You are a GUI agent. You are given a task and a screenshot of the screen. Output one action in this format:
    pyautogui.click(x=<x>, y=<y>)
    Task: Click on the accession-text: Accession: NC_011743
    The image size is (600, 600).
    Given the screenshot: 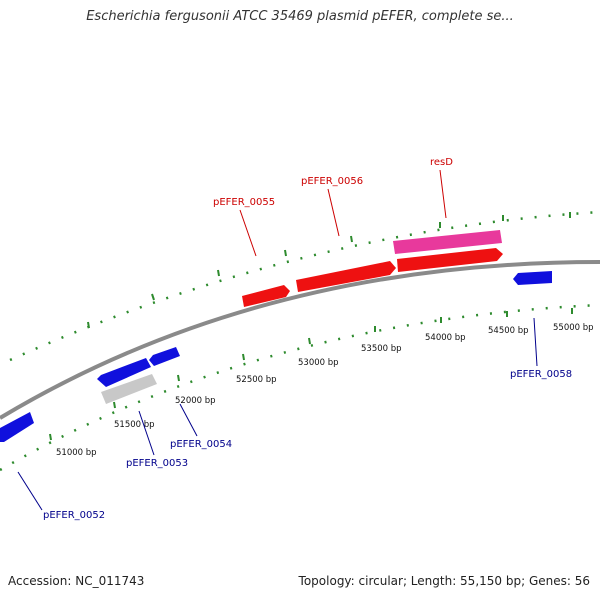 What is the action you would take?
    pyautogui.click(x=76, y=581)
    